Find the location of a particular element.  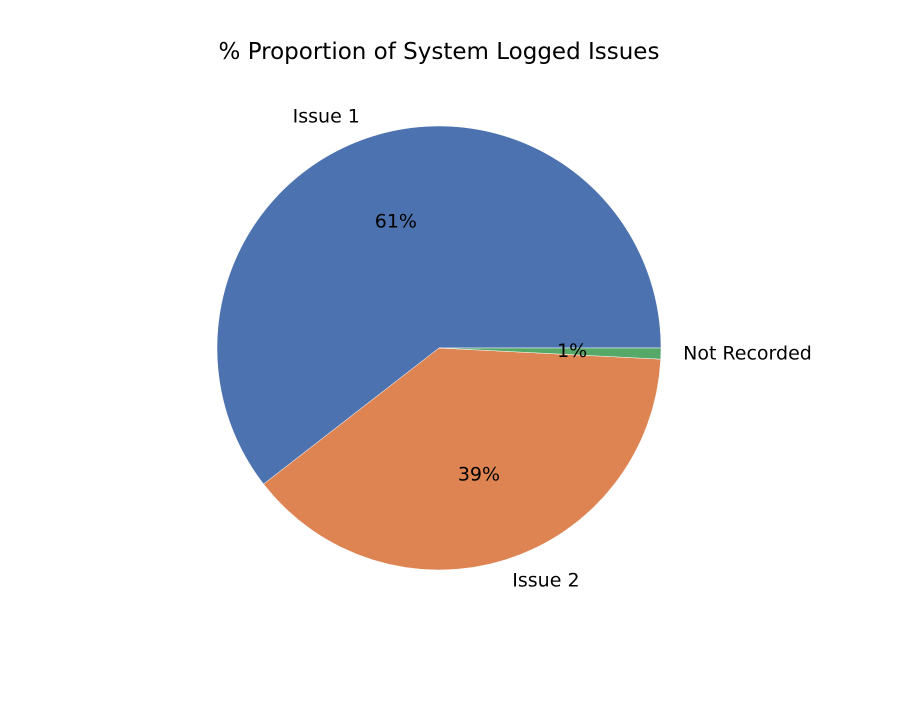

slice-label-issue-2: Issue 2 is located at coordinates (545, 580).